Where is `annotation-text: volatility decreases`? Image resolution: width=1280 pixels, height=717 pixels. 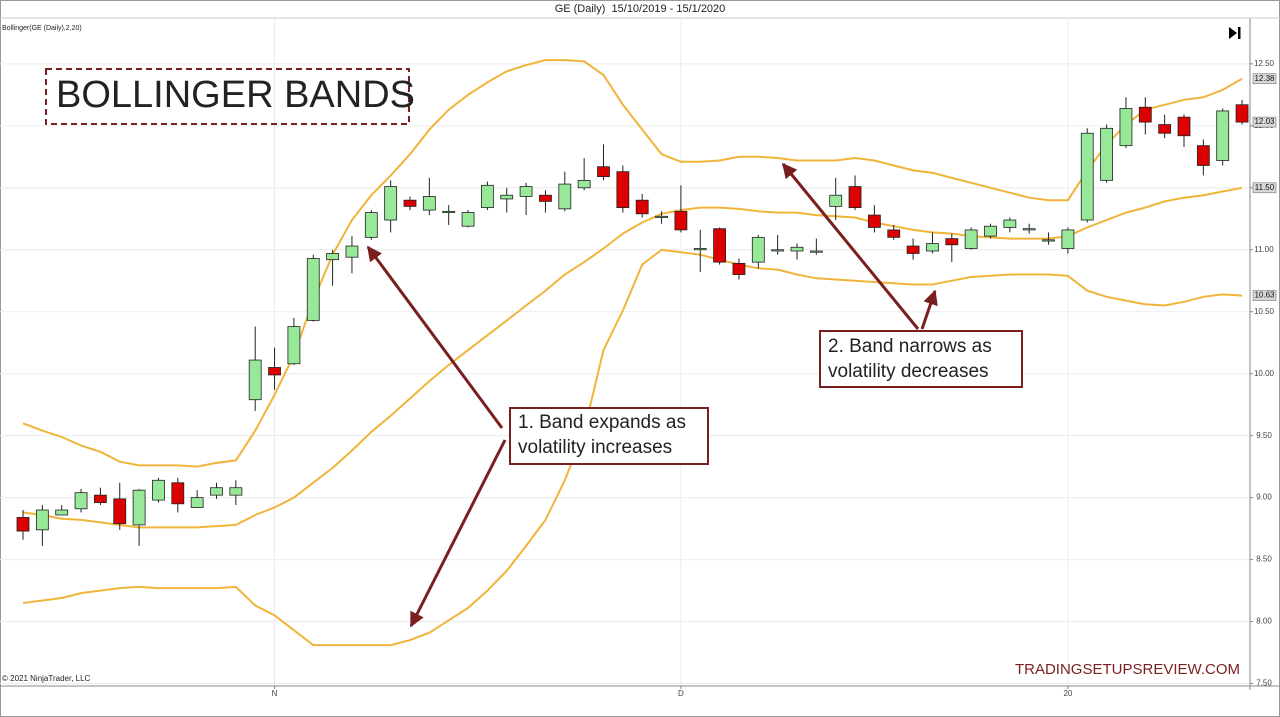
annotation-text: volatility decreases is located at coordinates (908, 371).